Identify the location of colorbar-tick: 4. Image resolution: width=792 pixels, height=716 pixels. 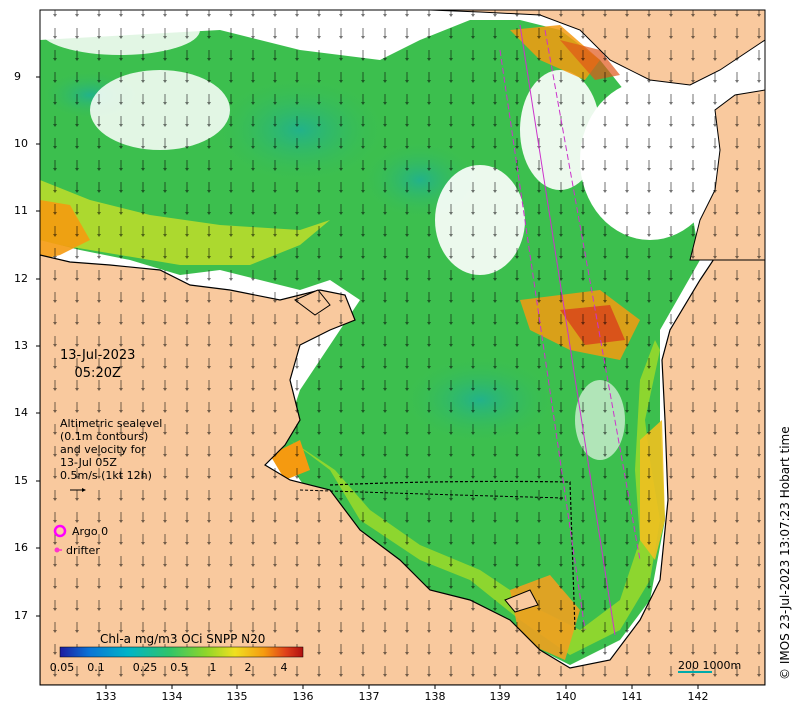
(284, 667).